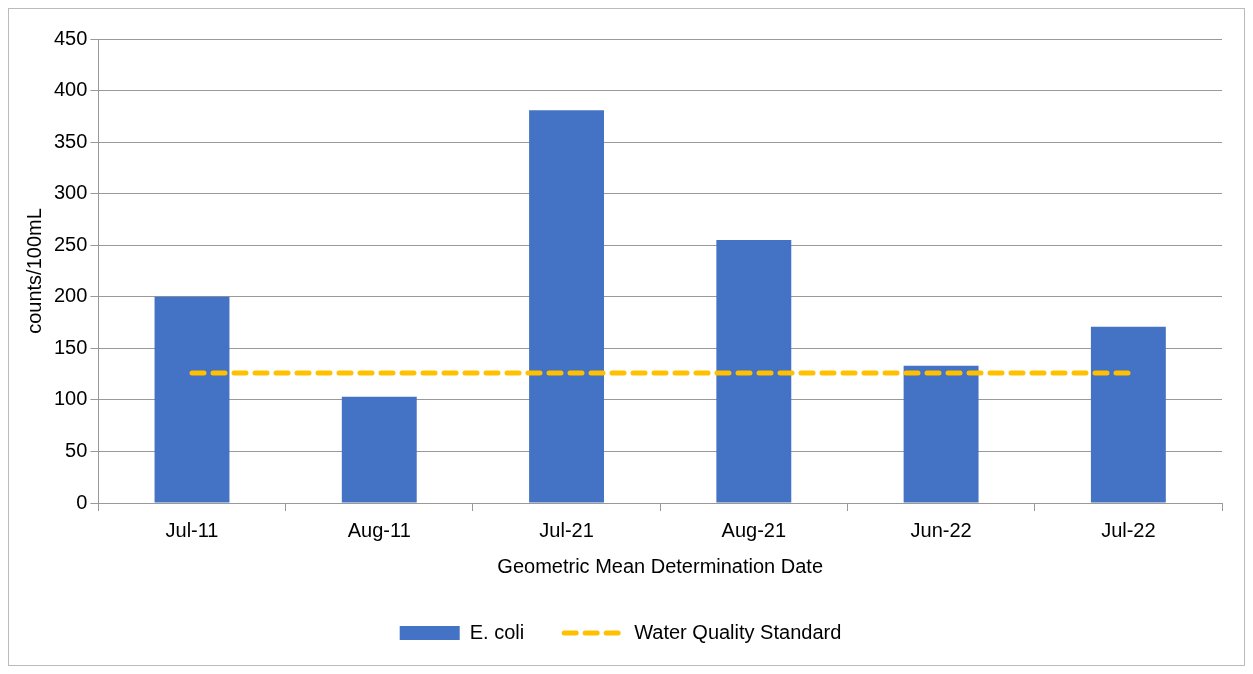 This screenshot has width=1253, height=674. I want to click on x-axis-title: Geometric Mean Determination Date, so click(660, 565).